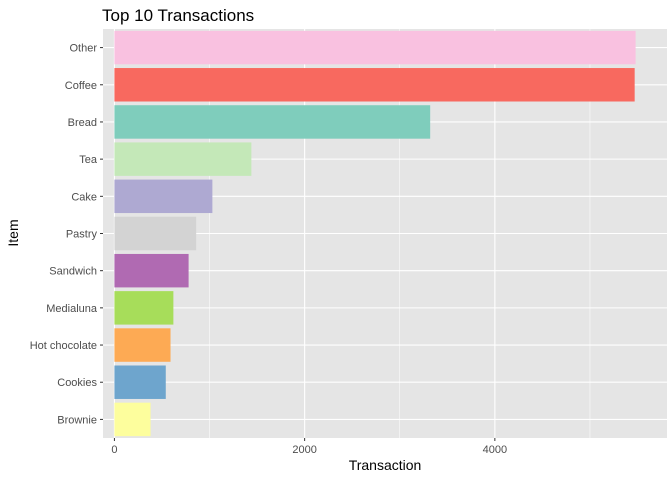  What do you see at coordinates (81, 86) in the screenshot?
I see `y-tick-label: Coffee` at bounding box center [81, 86].